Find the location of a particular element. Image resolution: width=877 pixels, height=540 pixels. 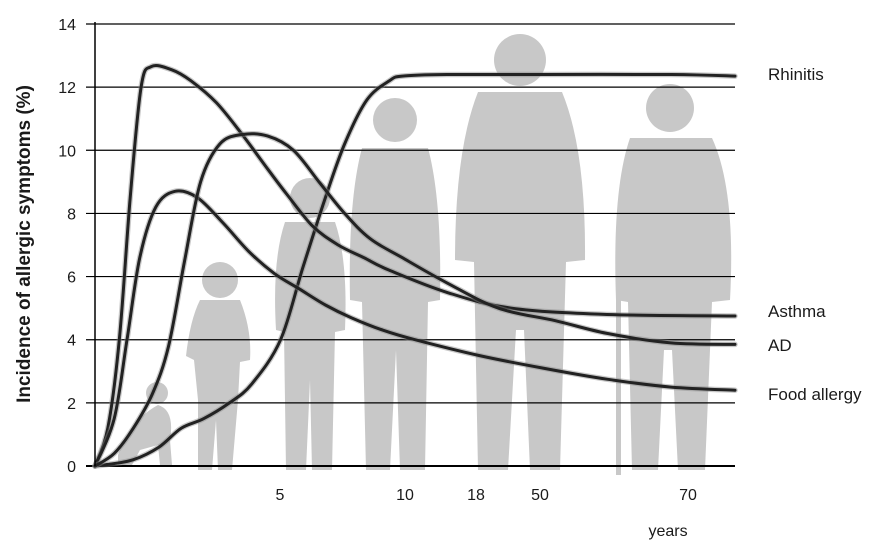

x-tick-label: 18 is located at coordinates (476, 495).